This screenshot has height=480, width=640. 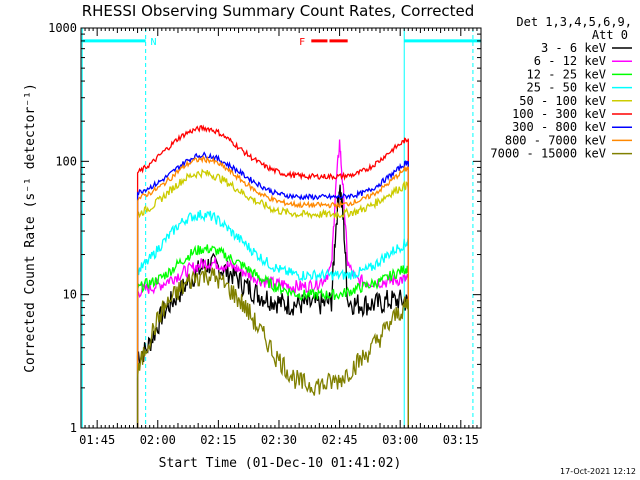 I want to click on x-tick-label: 02:00, so click(x=158, y=440).